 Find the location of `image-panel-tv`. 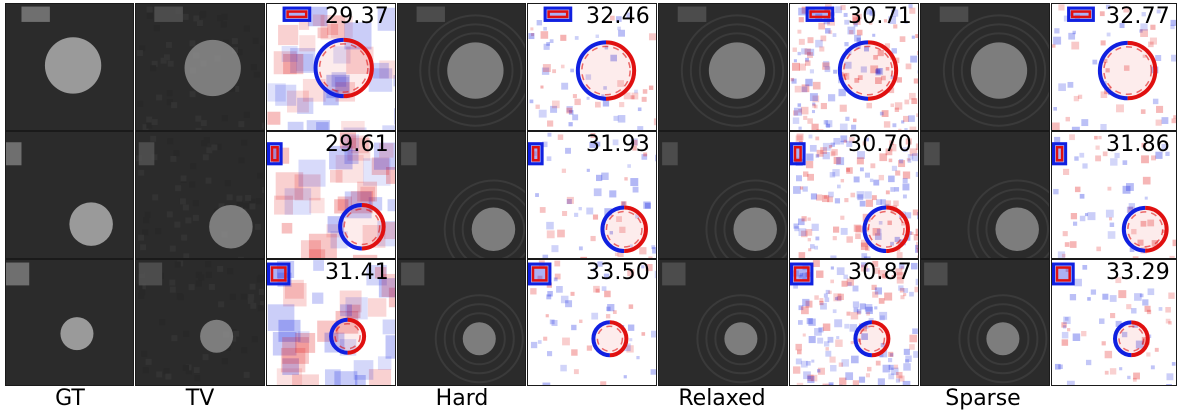

image-panel-tv is located at coordinates (200, 195).